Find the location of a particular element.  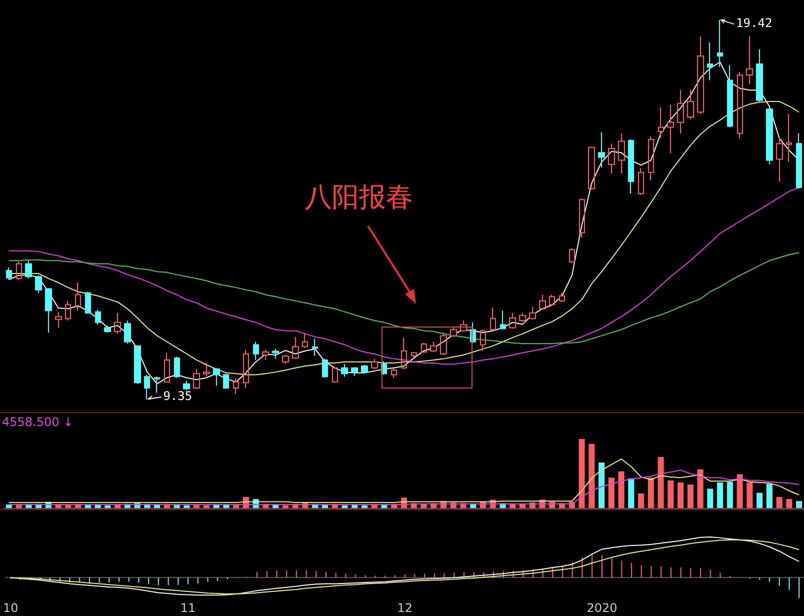

x-tick-label: 10 is located at coordinates (10, 608).